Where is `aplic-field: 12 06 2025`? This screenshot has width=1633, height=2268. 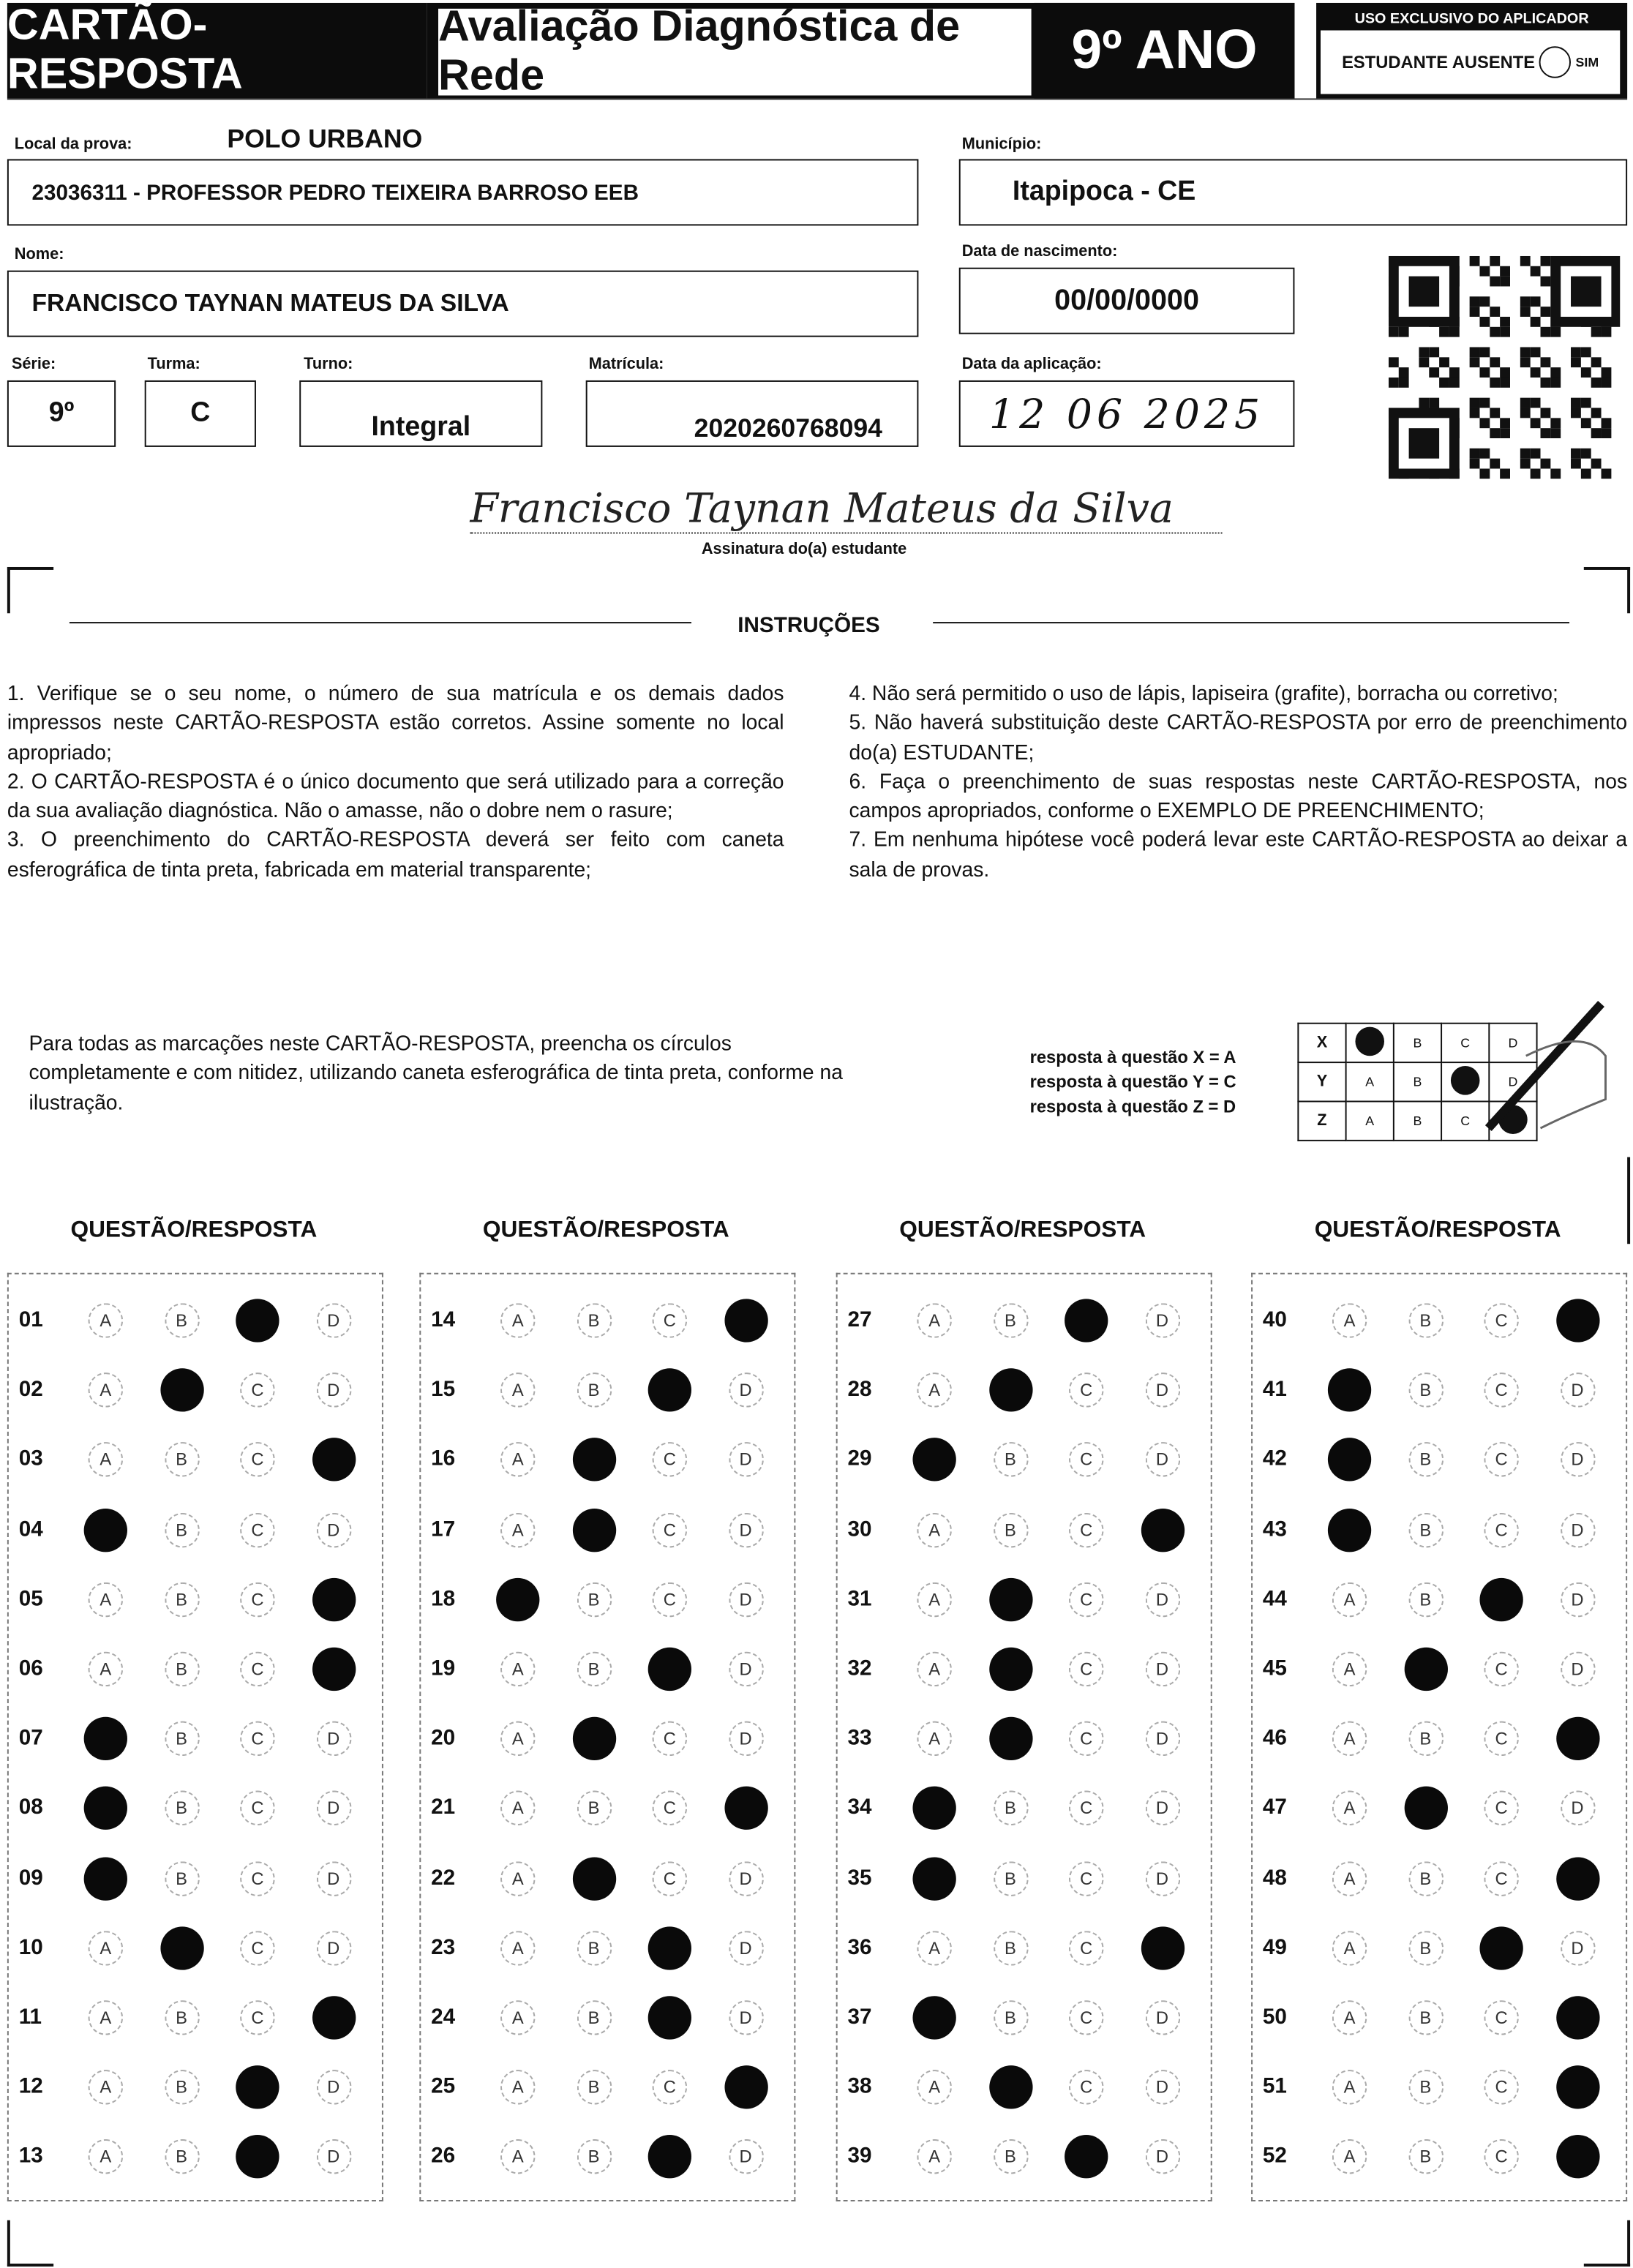
aplic-field: 12 06 2025 is located at coordinates (1126, 413).